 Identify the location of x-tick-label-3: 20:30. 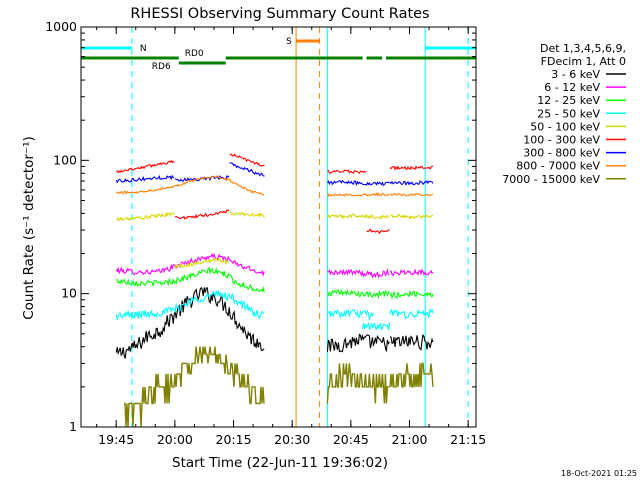
(292, 439).